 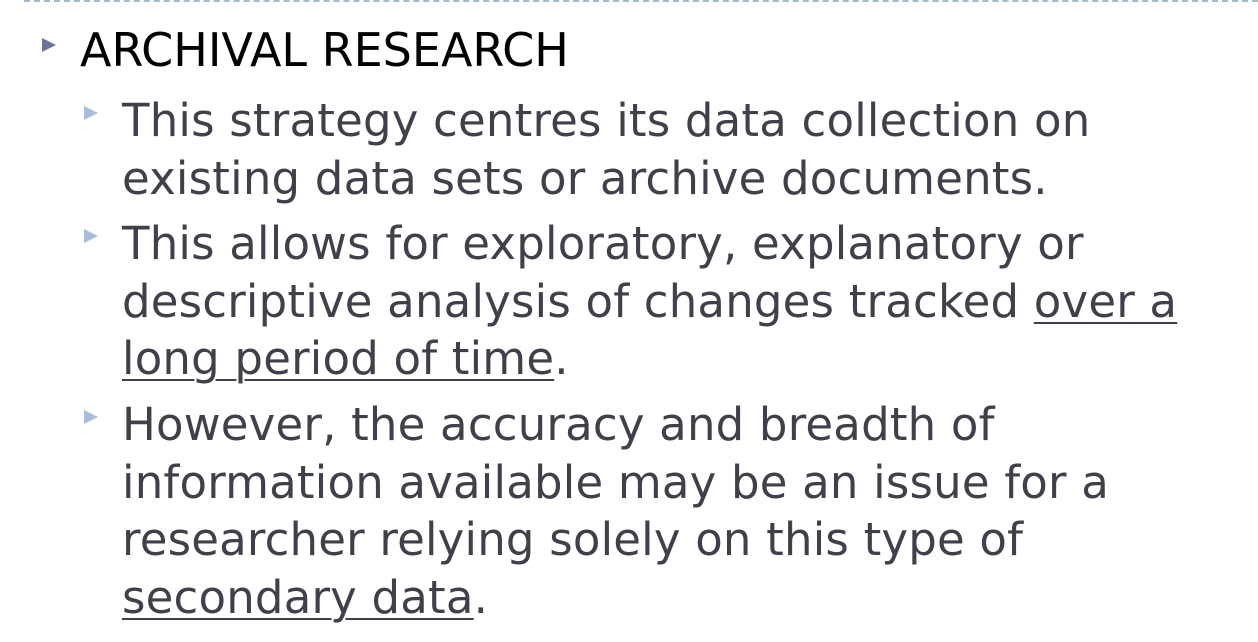 I want to click on slide-heading: ARCHIVAL RESEARCH, so click(x=324, y=50).